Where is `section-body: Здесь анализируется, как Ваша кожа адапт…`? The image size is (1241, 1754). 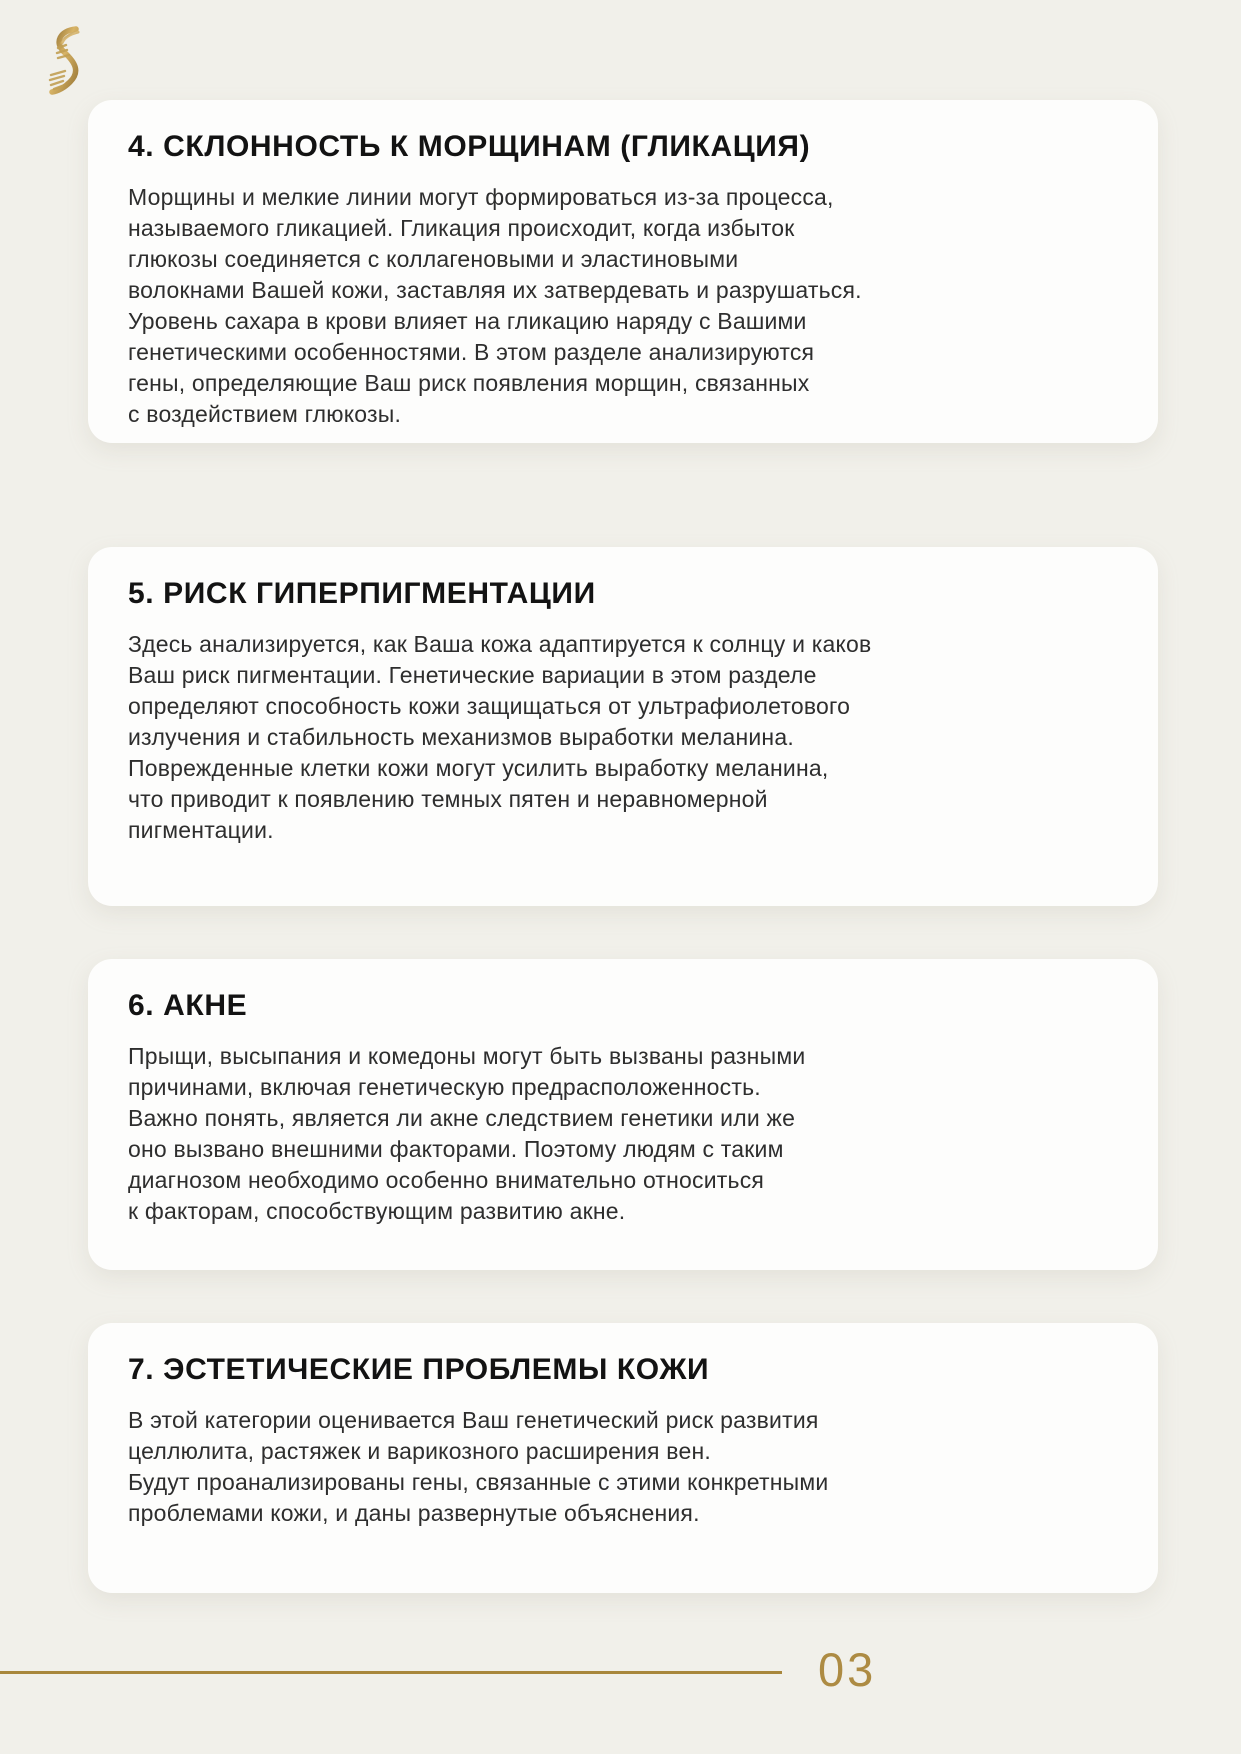 section-body: Здесь анализируется, как Ваша кожа адапт… is located at coordinates (500, 737).